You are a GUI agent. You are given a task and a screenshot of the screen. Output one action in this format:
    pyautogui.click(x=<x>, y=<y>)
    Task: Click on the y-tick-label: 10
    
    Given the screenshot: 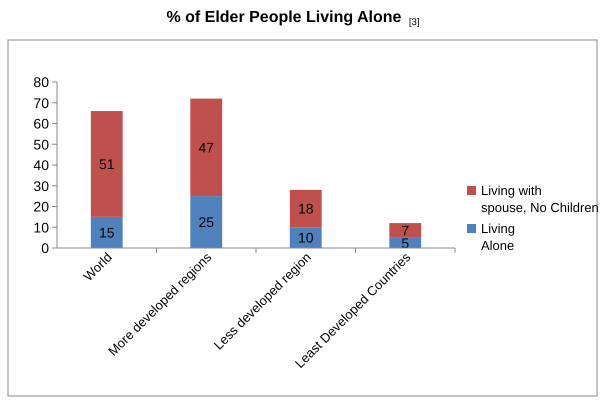 What is the action you would take?
    pyautogui.click(x=41, y=227)
    